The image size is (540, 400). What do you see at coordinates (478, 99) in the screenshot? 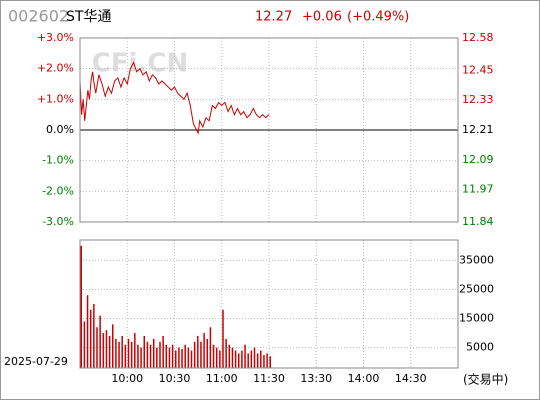
I see `y2-tick-label: 12.33` at bounding box center [478, 99].